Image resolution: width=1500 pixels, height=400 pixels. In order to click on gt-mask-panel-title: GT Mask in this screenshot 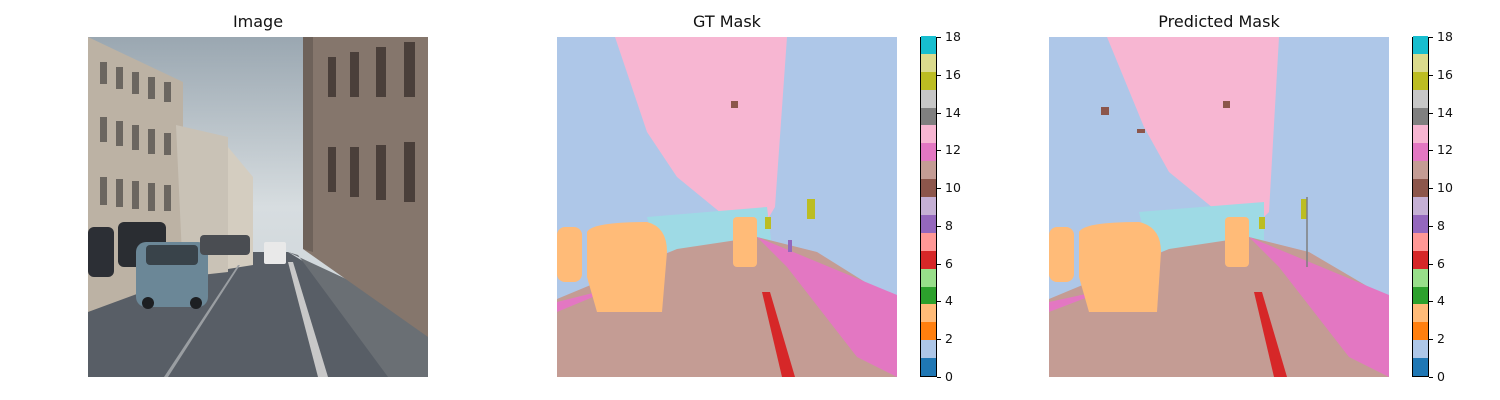, I will do `click(727, 21)`.